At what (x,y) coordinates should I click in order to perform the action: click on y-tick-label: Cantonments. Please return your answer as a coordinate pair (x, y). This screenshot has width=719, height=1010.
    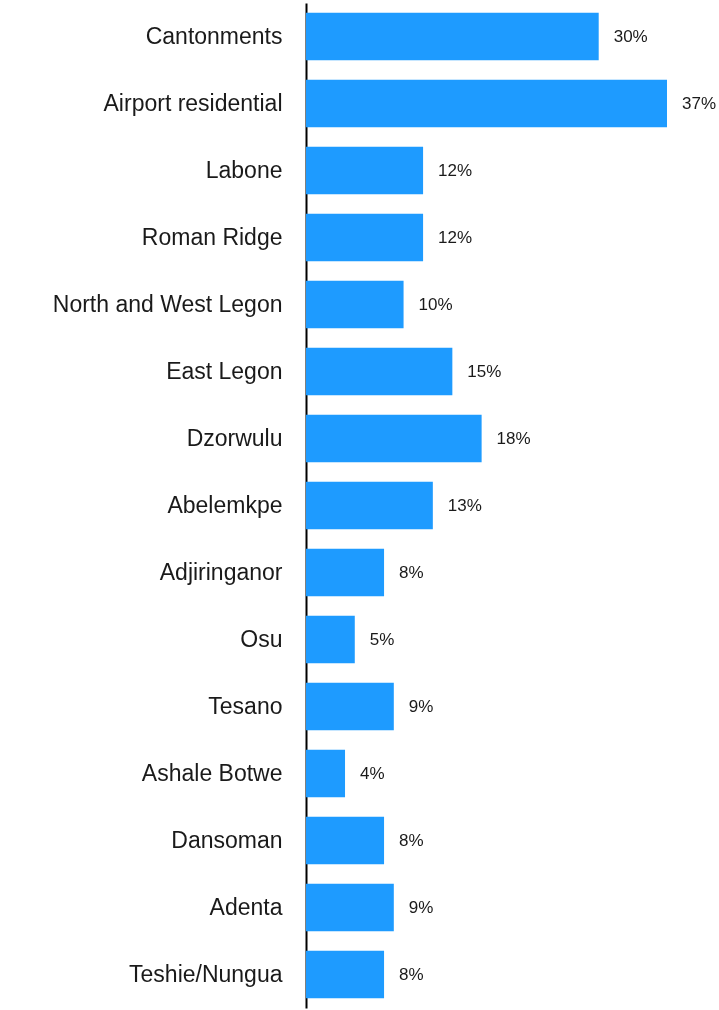
    Looking at the image, I should click on (214, 35).